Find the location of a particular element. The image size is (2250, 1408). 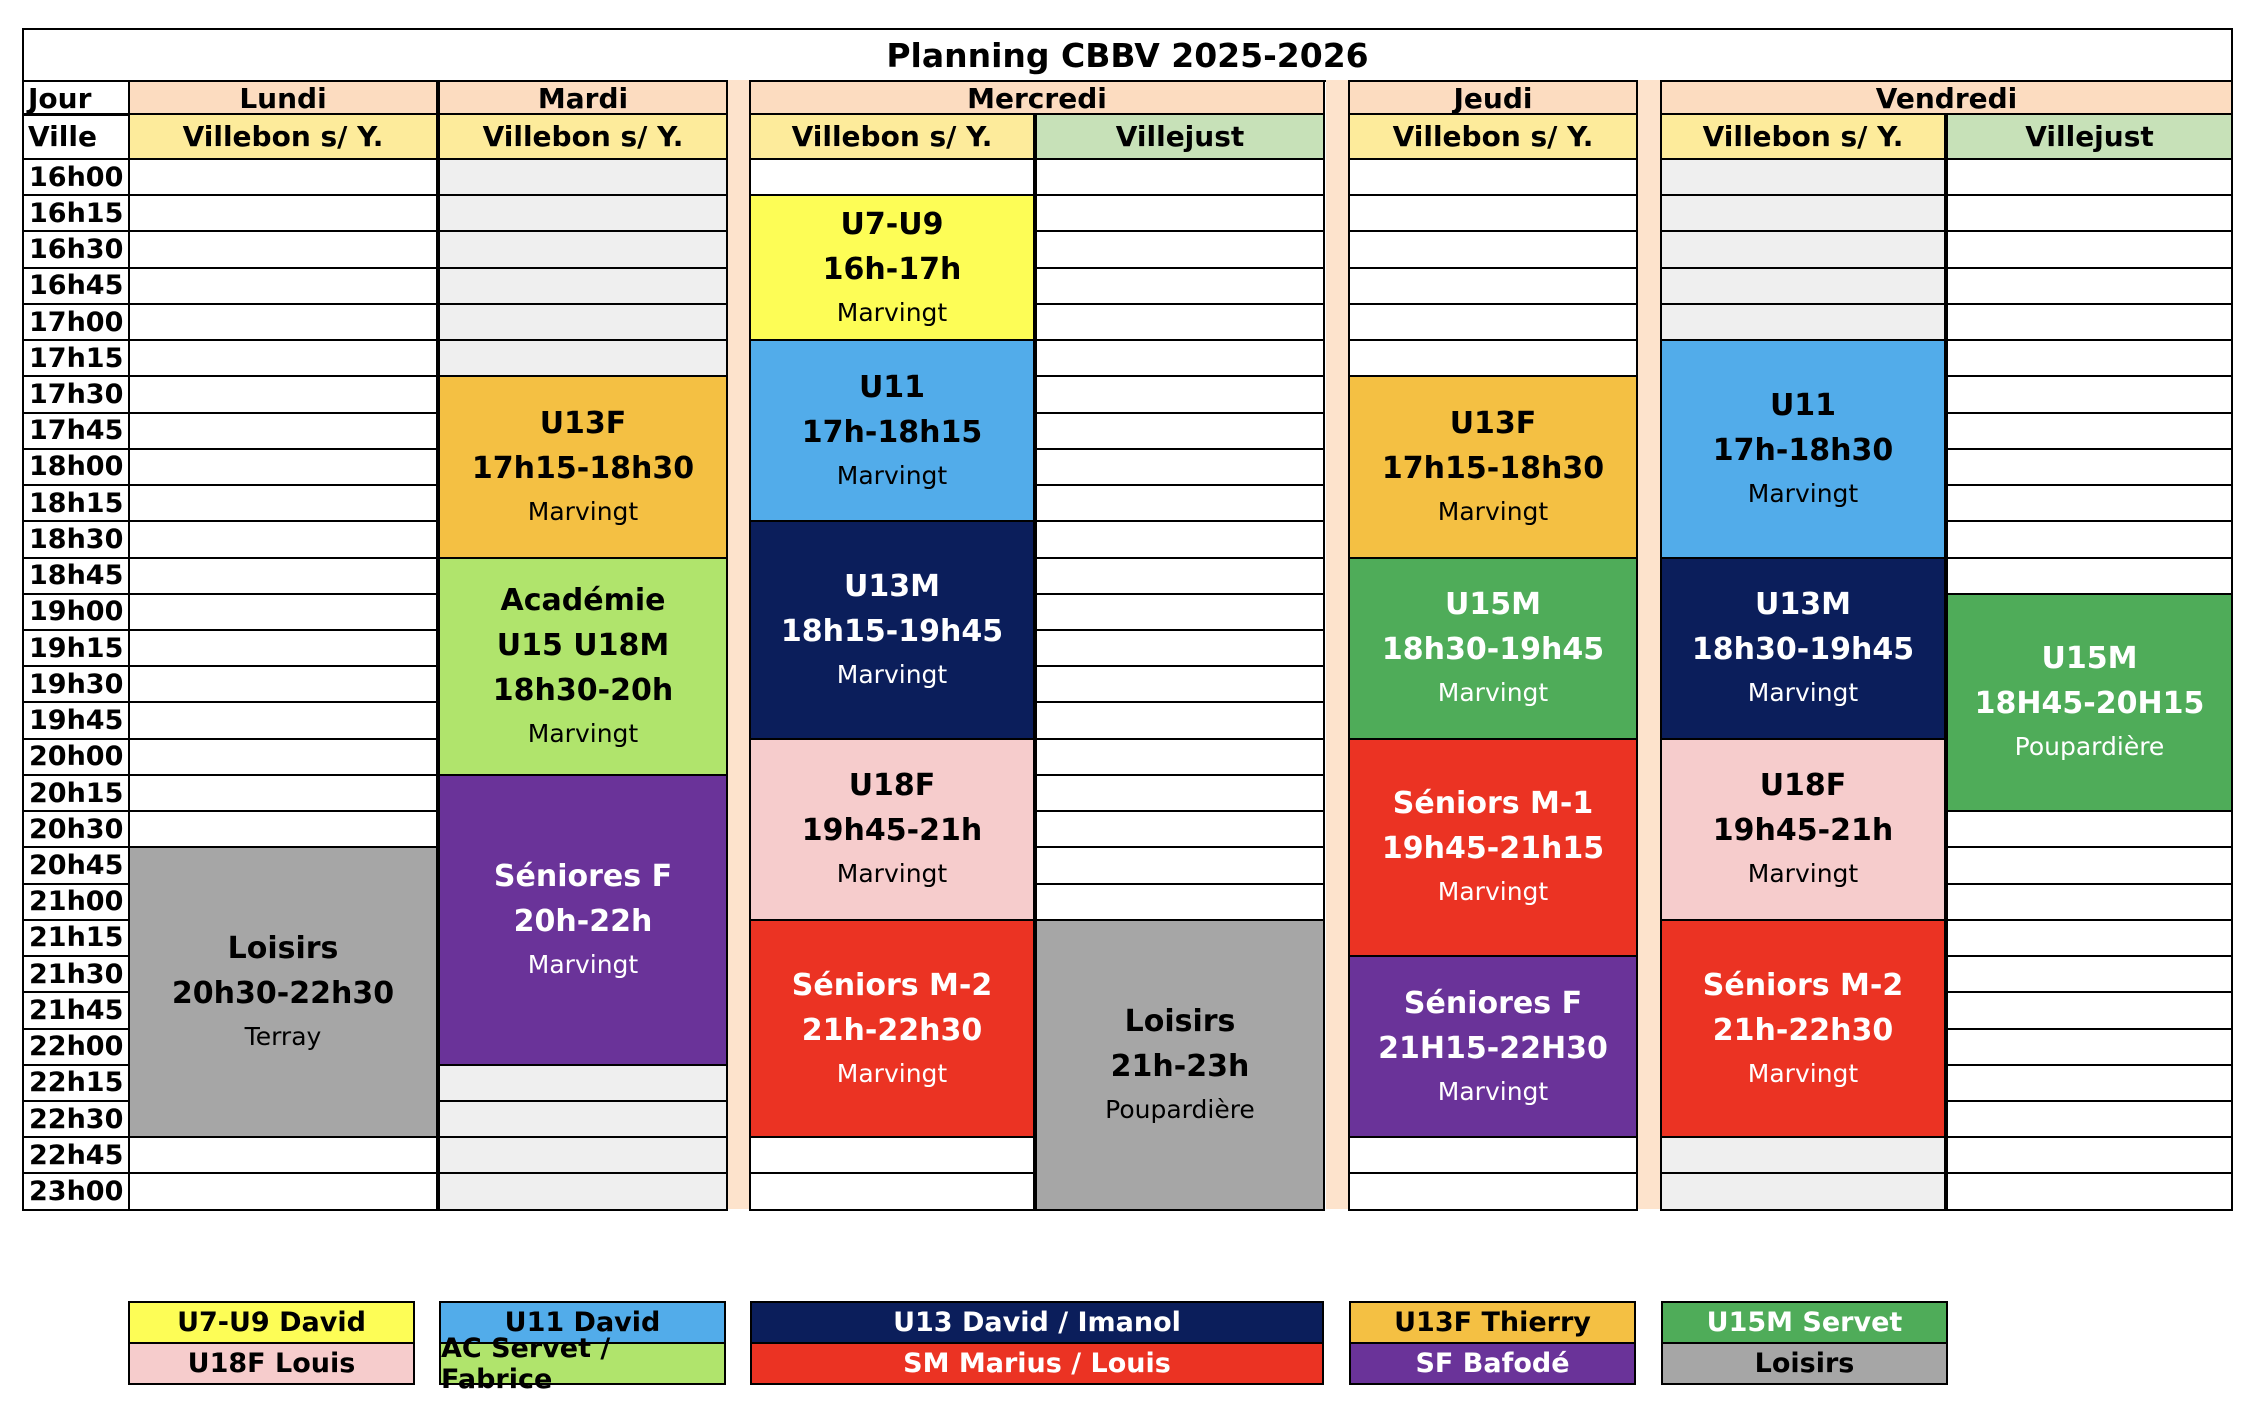

legend-seniors-f: SF Bafodé is located at coordinates (1492, 1363).